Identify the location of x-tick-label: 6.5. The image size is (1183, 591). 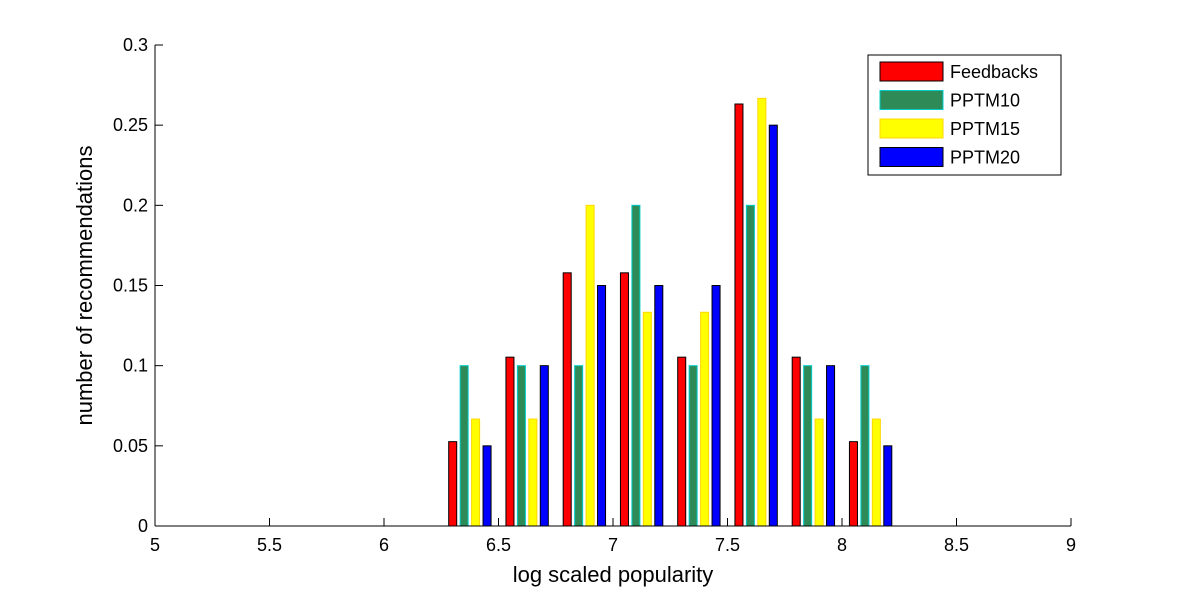
(498, 545).